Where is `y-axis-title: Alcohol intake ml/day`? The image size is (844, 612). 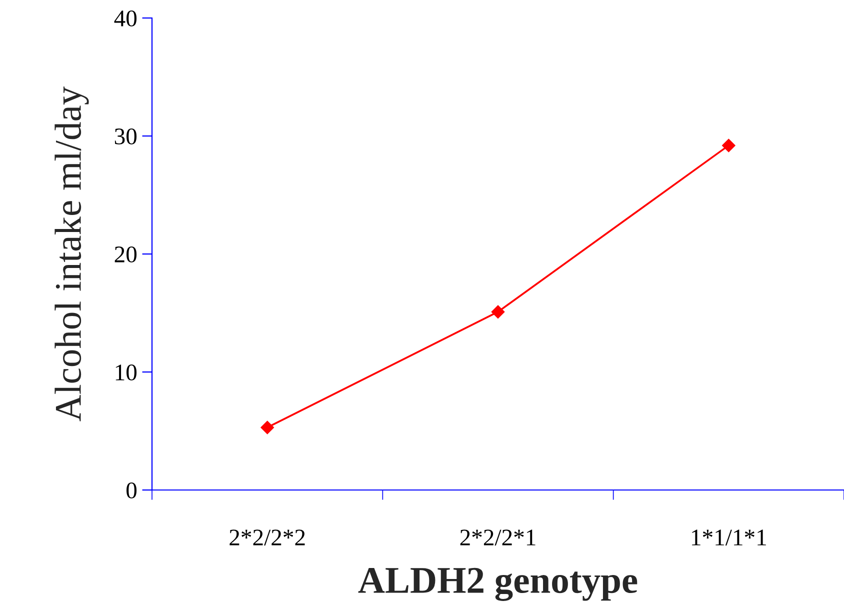 y-axis-title: Alcohol intake ml/day is located at coordinates (71, 254).